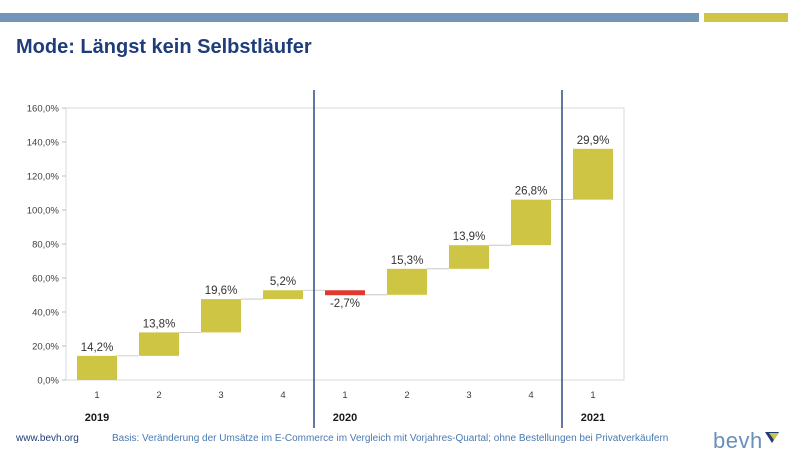 The width and height of the screenshot is (800, 472). I want to click on group-label: 2019, so click(97, 418).